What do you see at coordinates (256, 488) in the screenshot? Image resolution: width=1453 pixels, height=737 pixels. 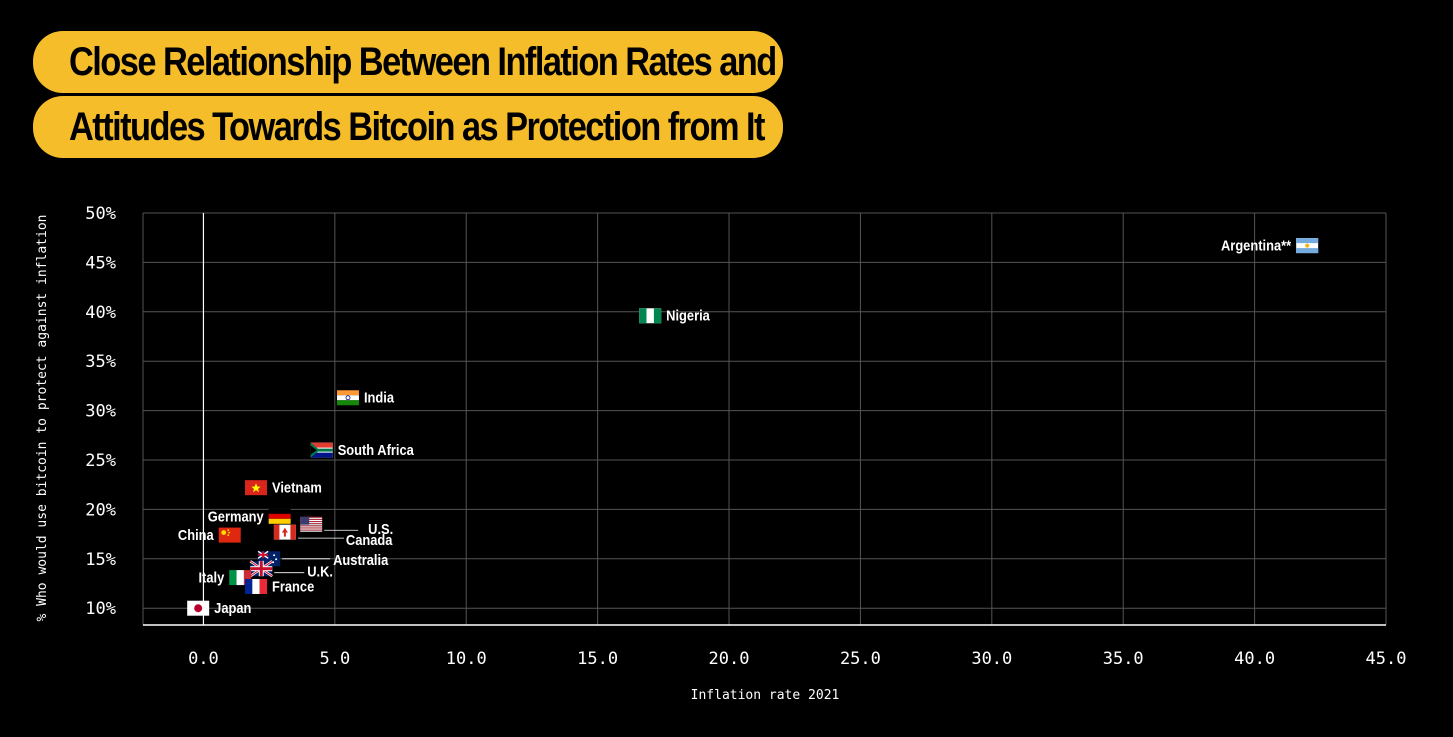 I see `vietnam-flag-icon` at bounding box center [256, 488].